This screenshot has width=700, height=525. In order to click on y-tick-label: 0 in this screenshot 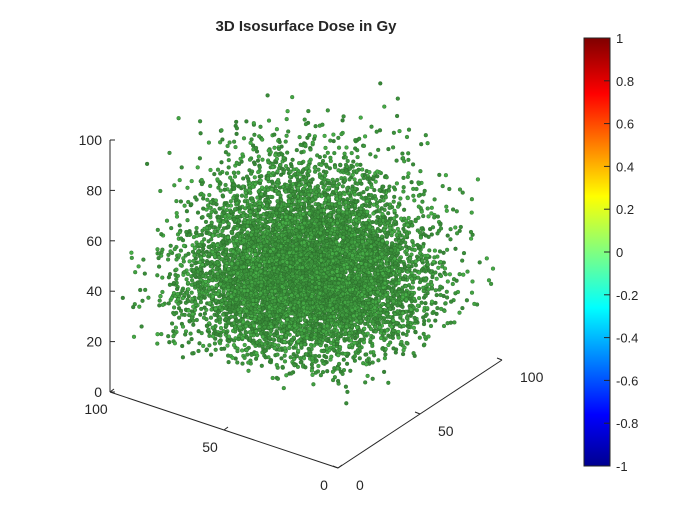, I will do `click(360, 485)`.